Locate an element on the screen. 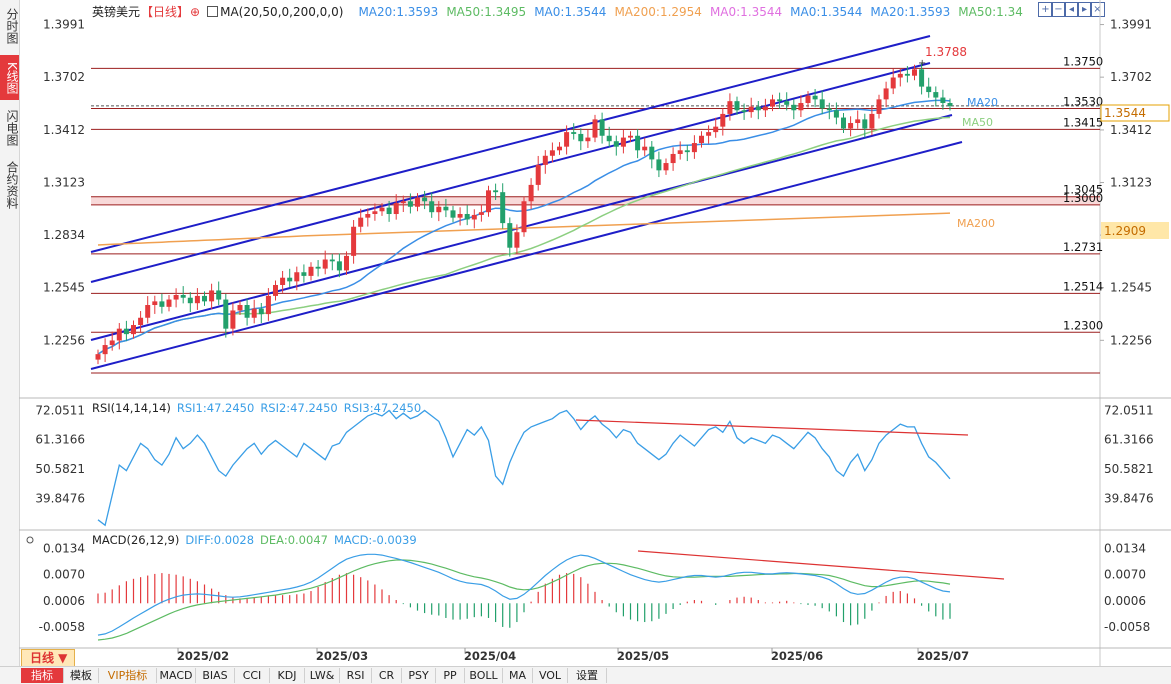 The height and width of the screenshot is (684, 1171). toolbar-tab-5: CCI is located at coordinates (252, 675).